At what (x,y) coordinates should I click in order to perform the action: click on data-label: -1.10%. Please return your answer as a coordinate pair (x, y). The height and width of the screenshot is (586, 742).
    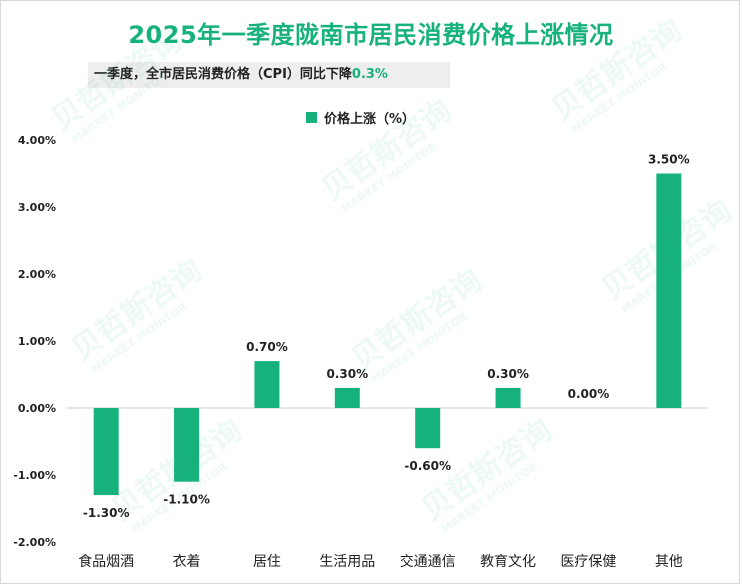
    Looking at the image, I should click on (186, 500).